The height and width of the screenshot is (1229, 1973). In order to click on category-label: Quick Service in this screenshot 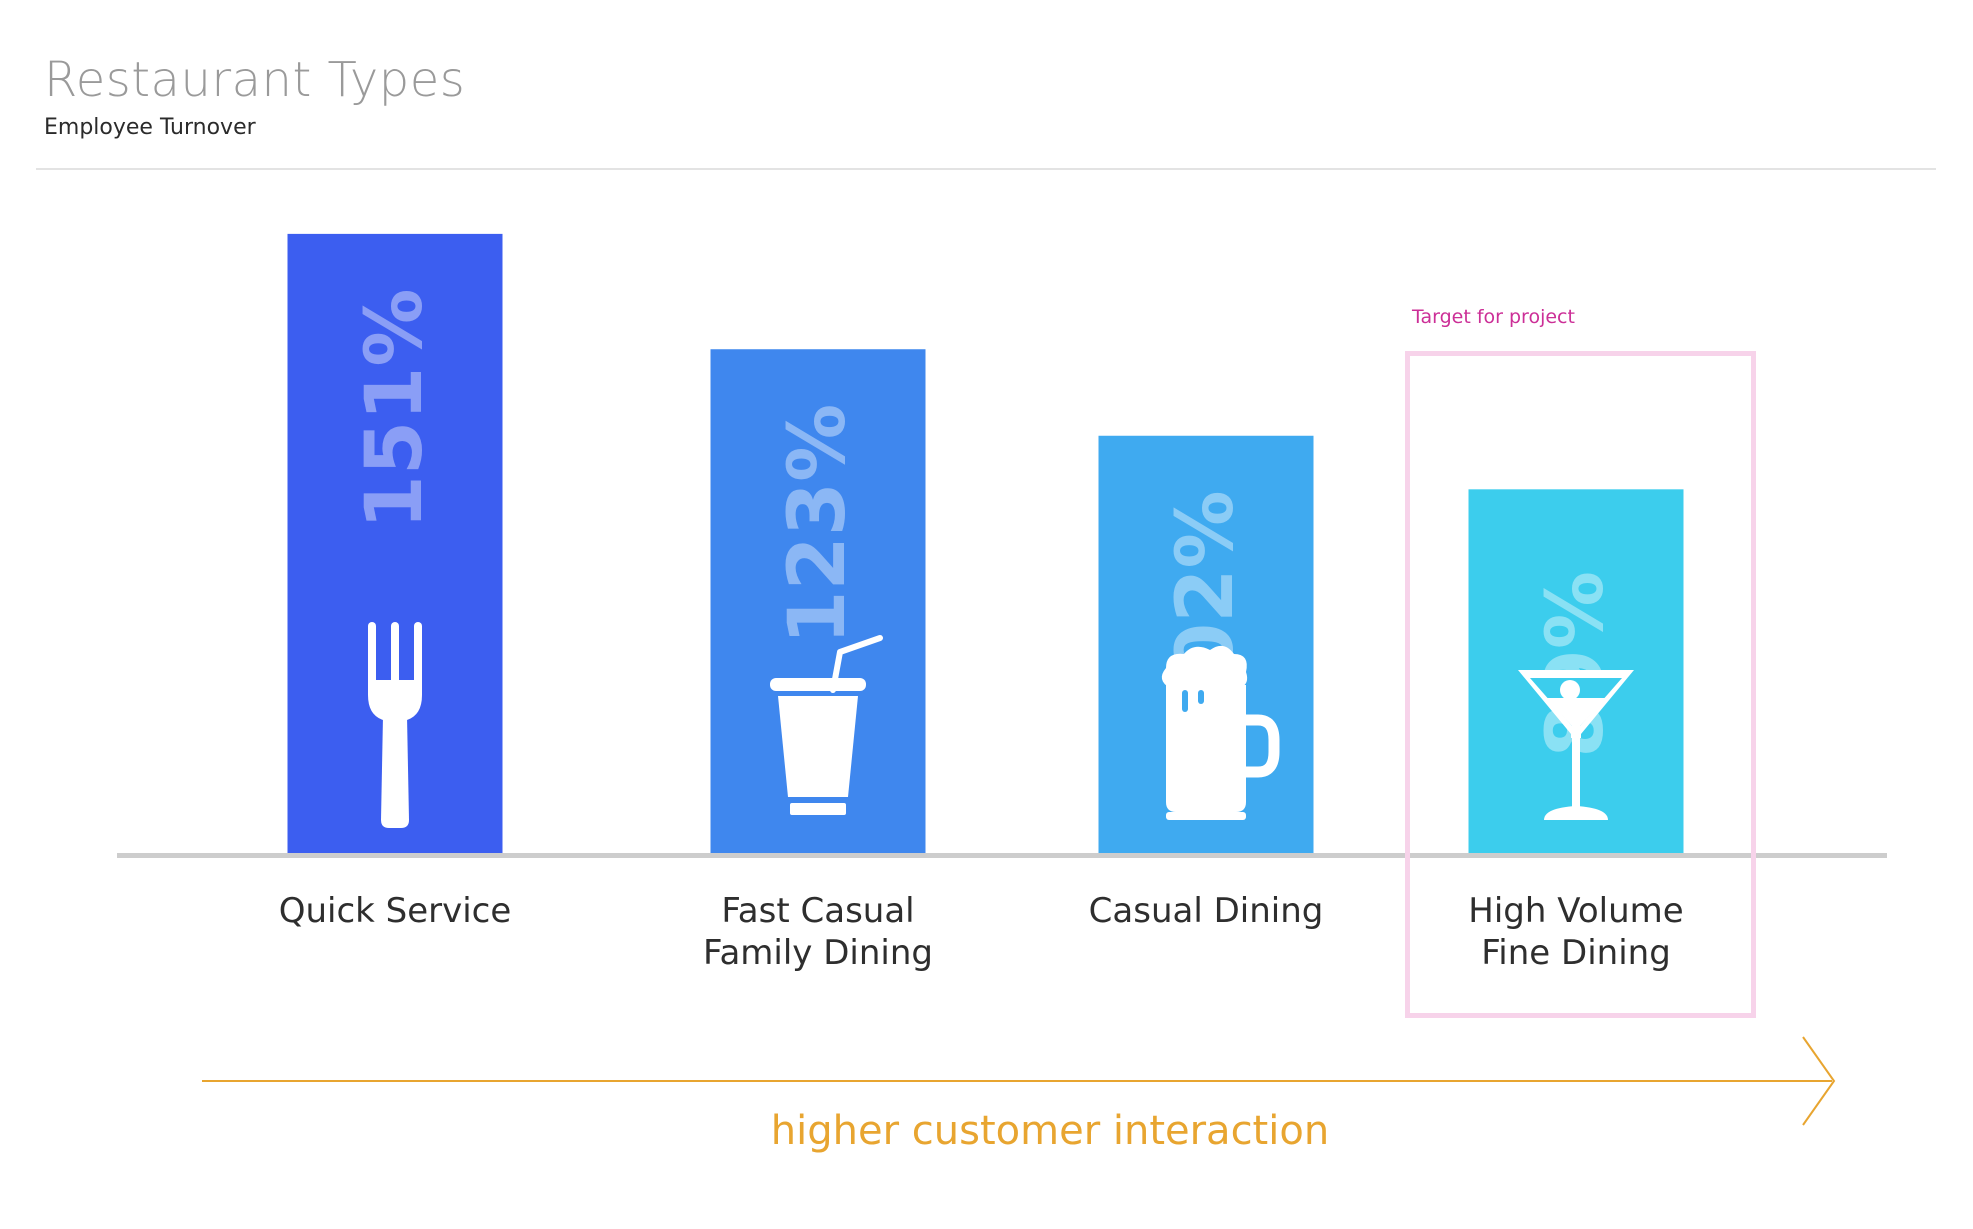, I will do `click(395, 911)`.